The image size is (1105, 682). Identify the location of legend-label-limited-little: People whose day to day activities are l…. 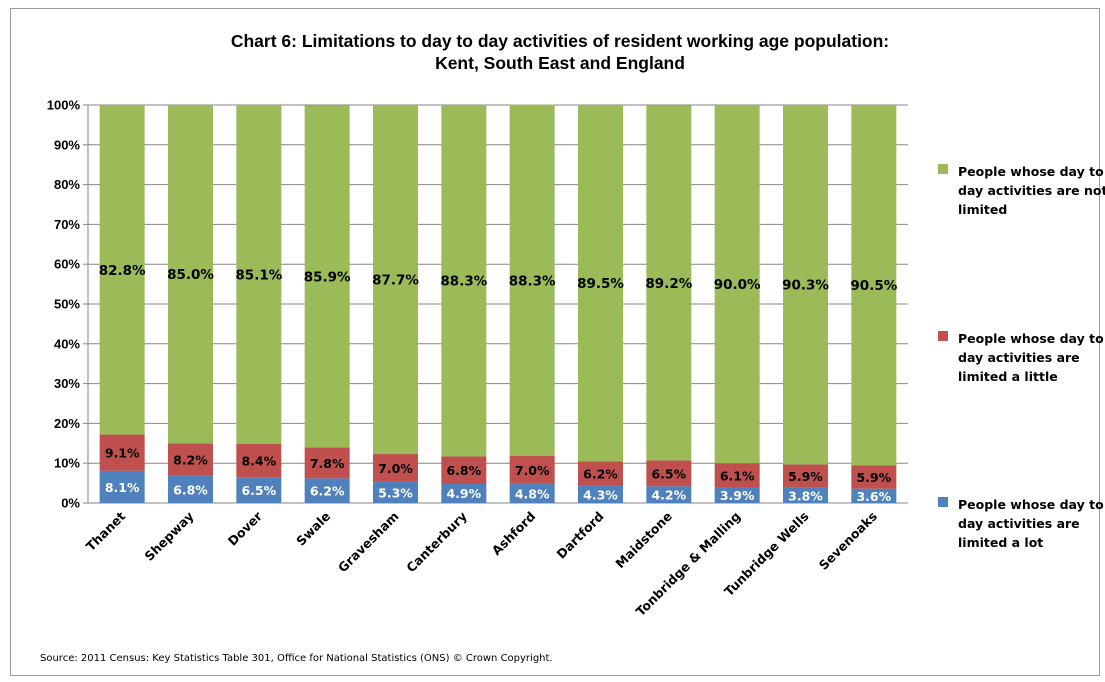
(1031, 357).